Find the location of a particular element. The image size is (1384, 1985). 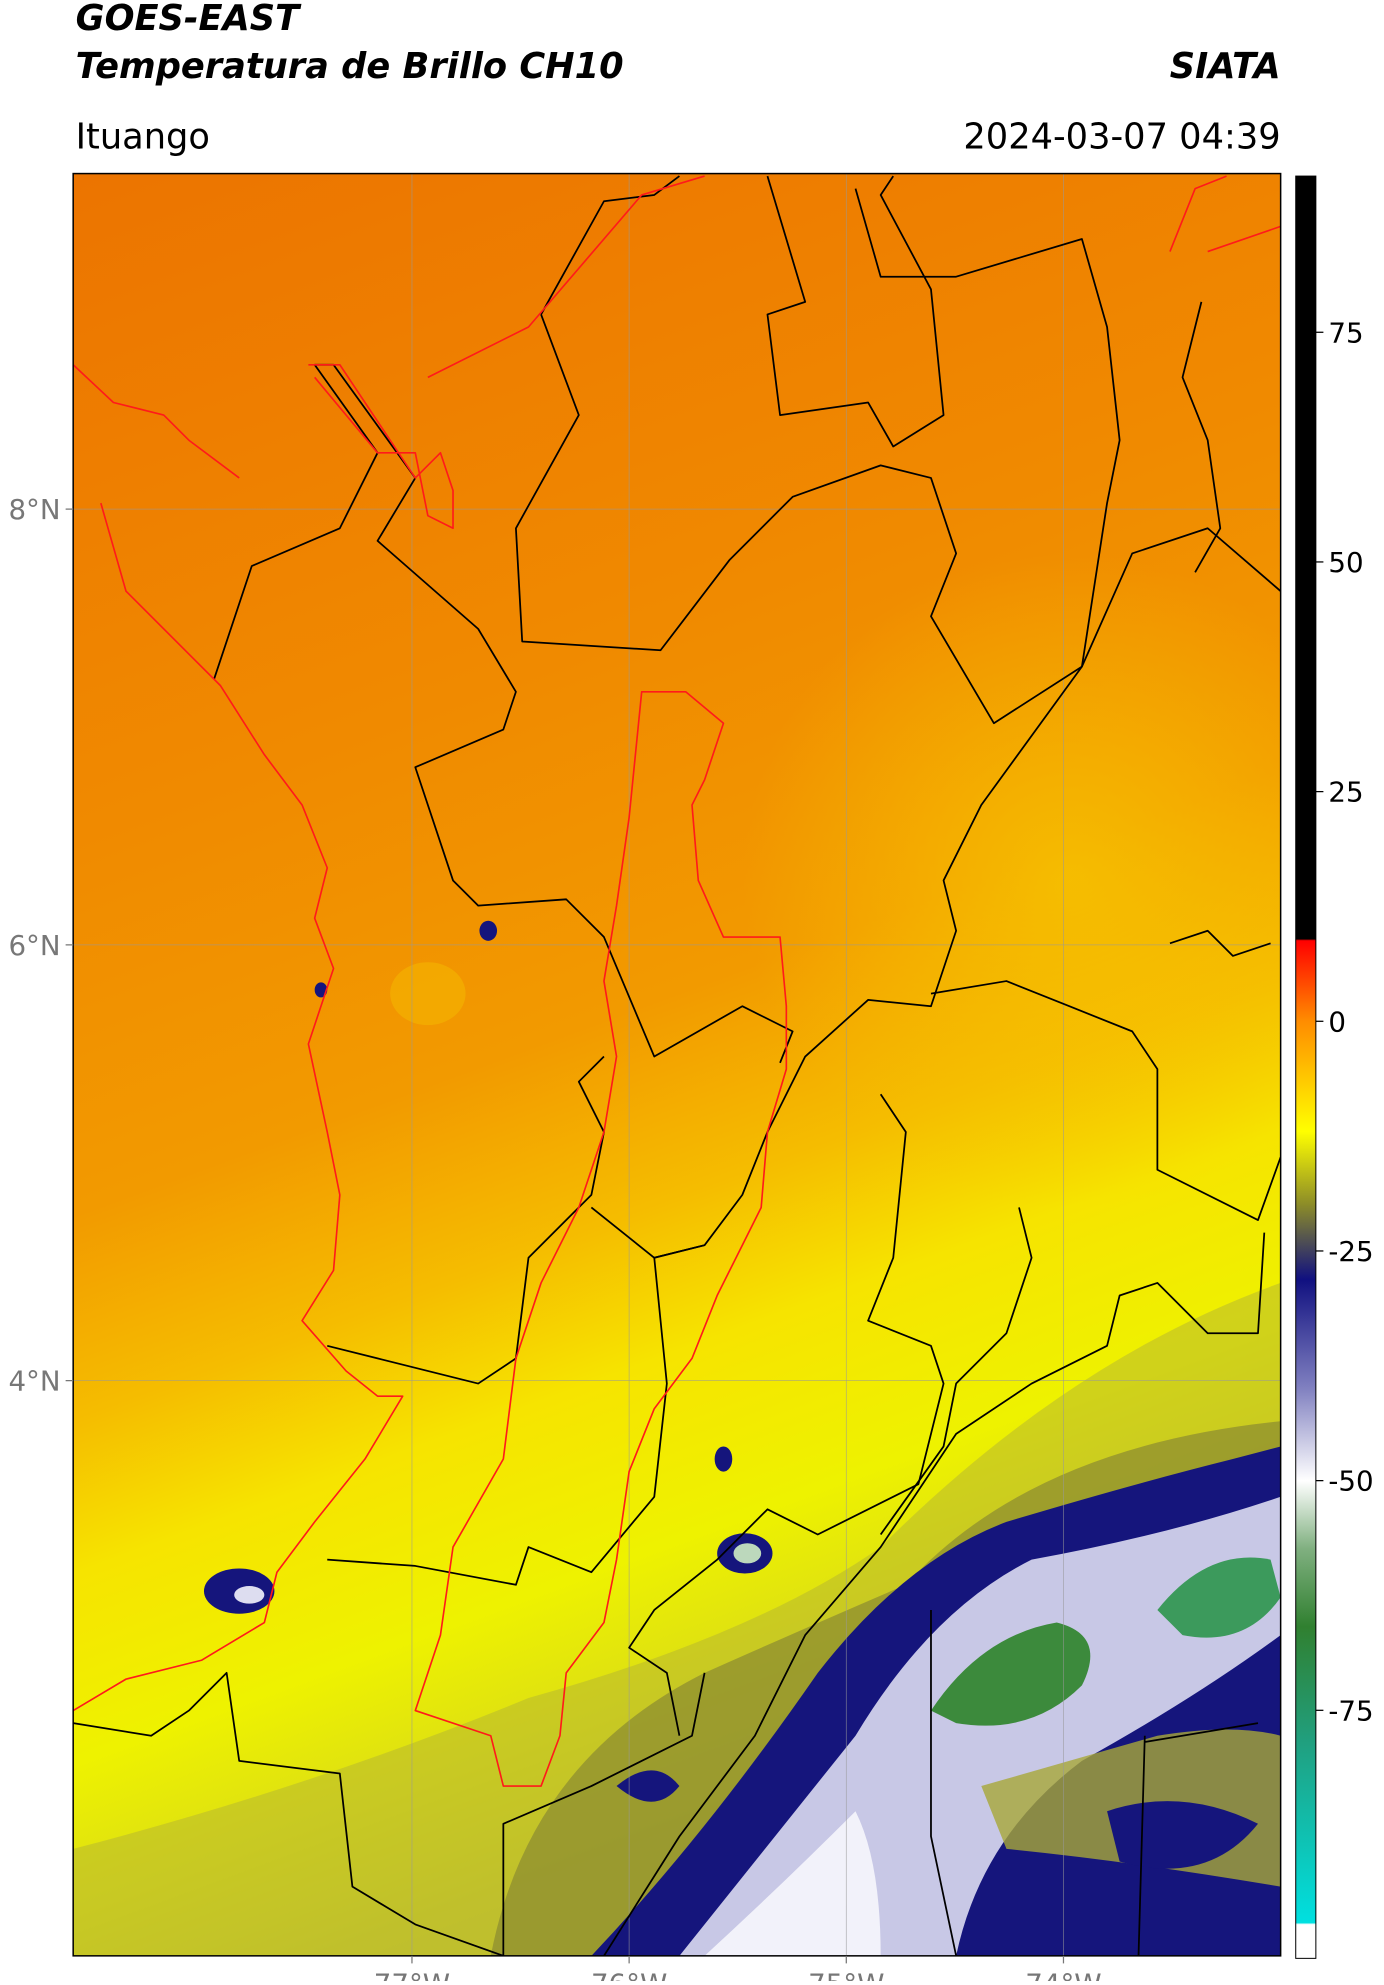

x-tick-label: 74°W is located at coordinates (1063, 1974).